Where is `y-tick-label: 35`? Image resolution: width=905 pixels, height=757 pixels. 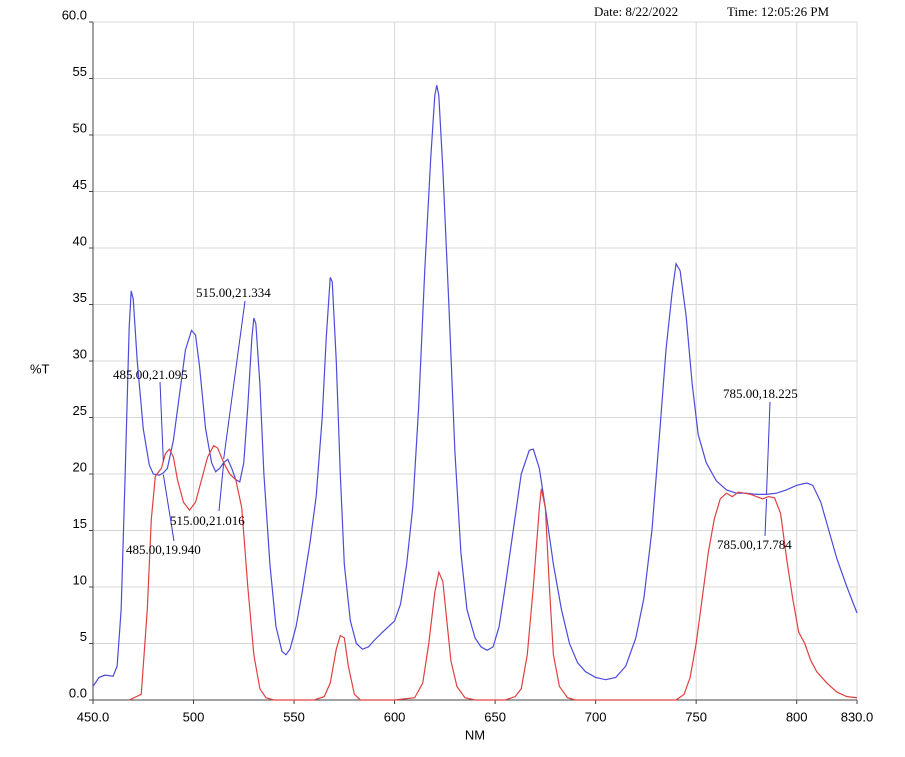
y-tick-label: 35 is located at coordinates (80, 297).